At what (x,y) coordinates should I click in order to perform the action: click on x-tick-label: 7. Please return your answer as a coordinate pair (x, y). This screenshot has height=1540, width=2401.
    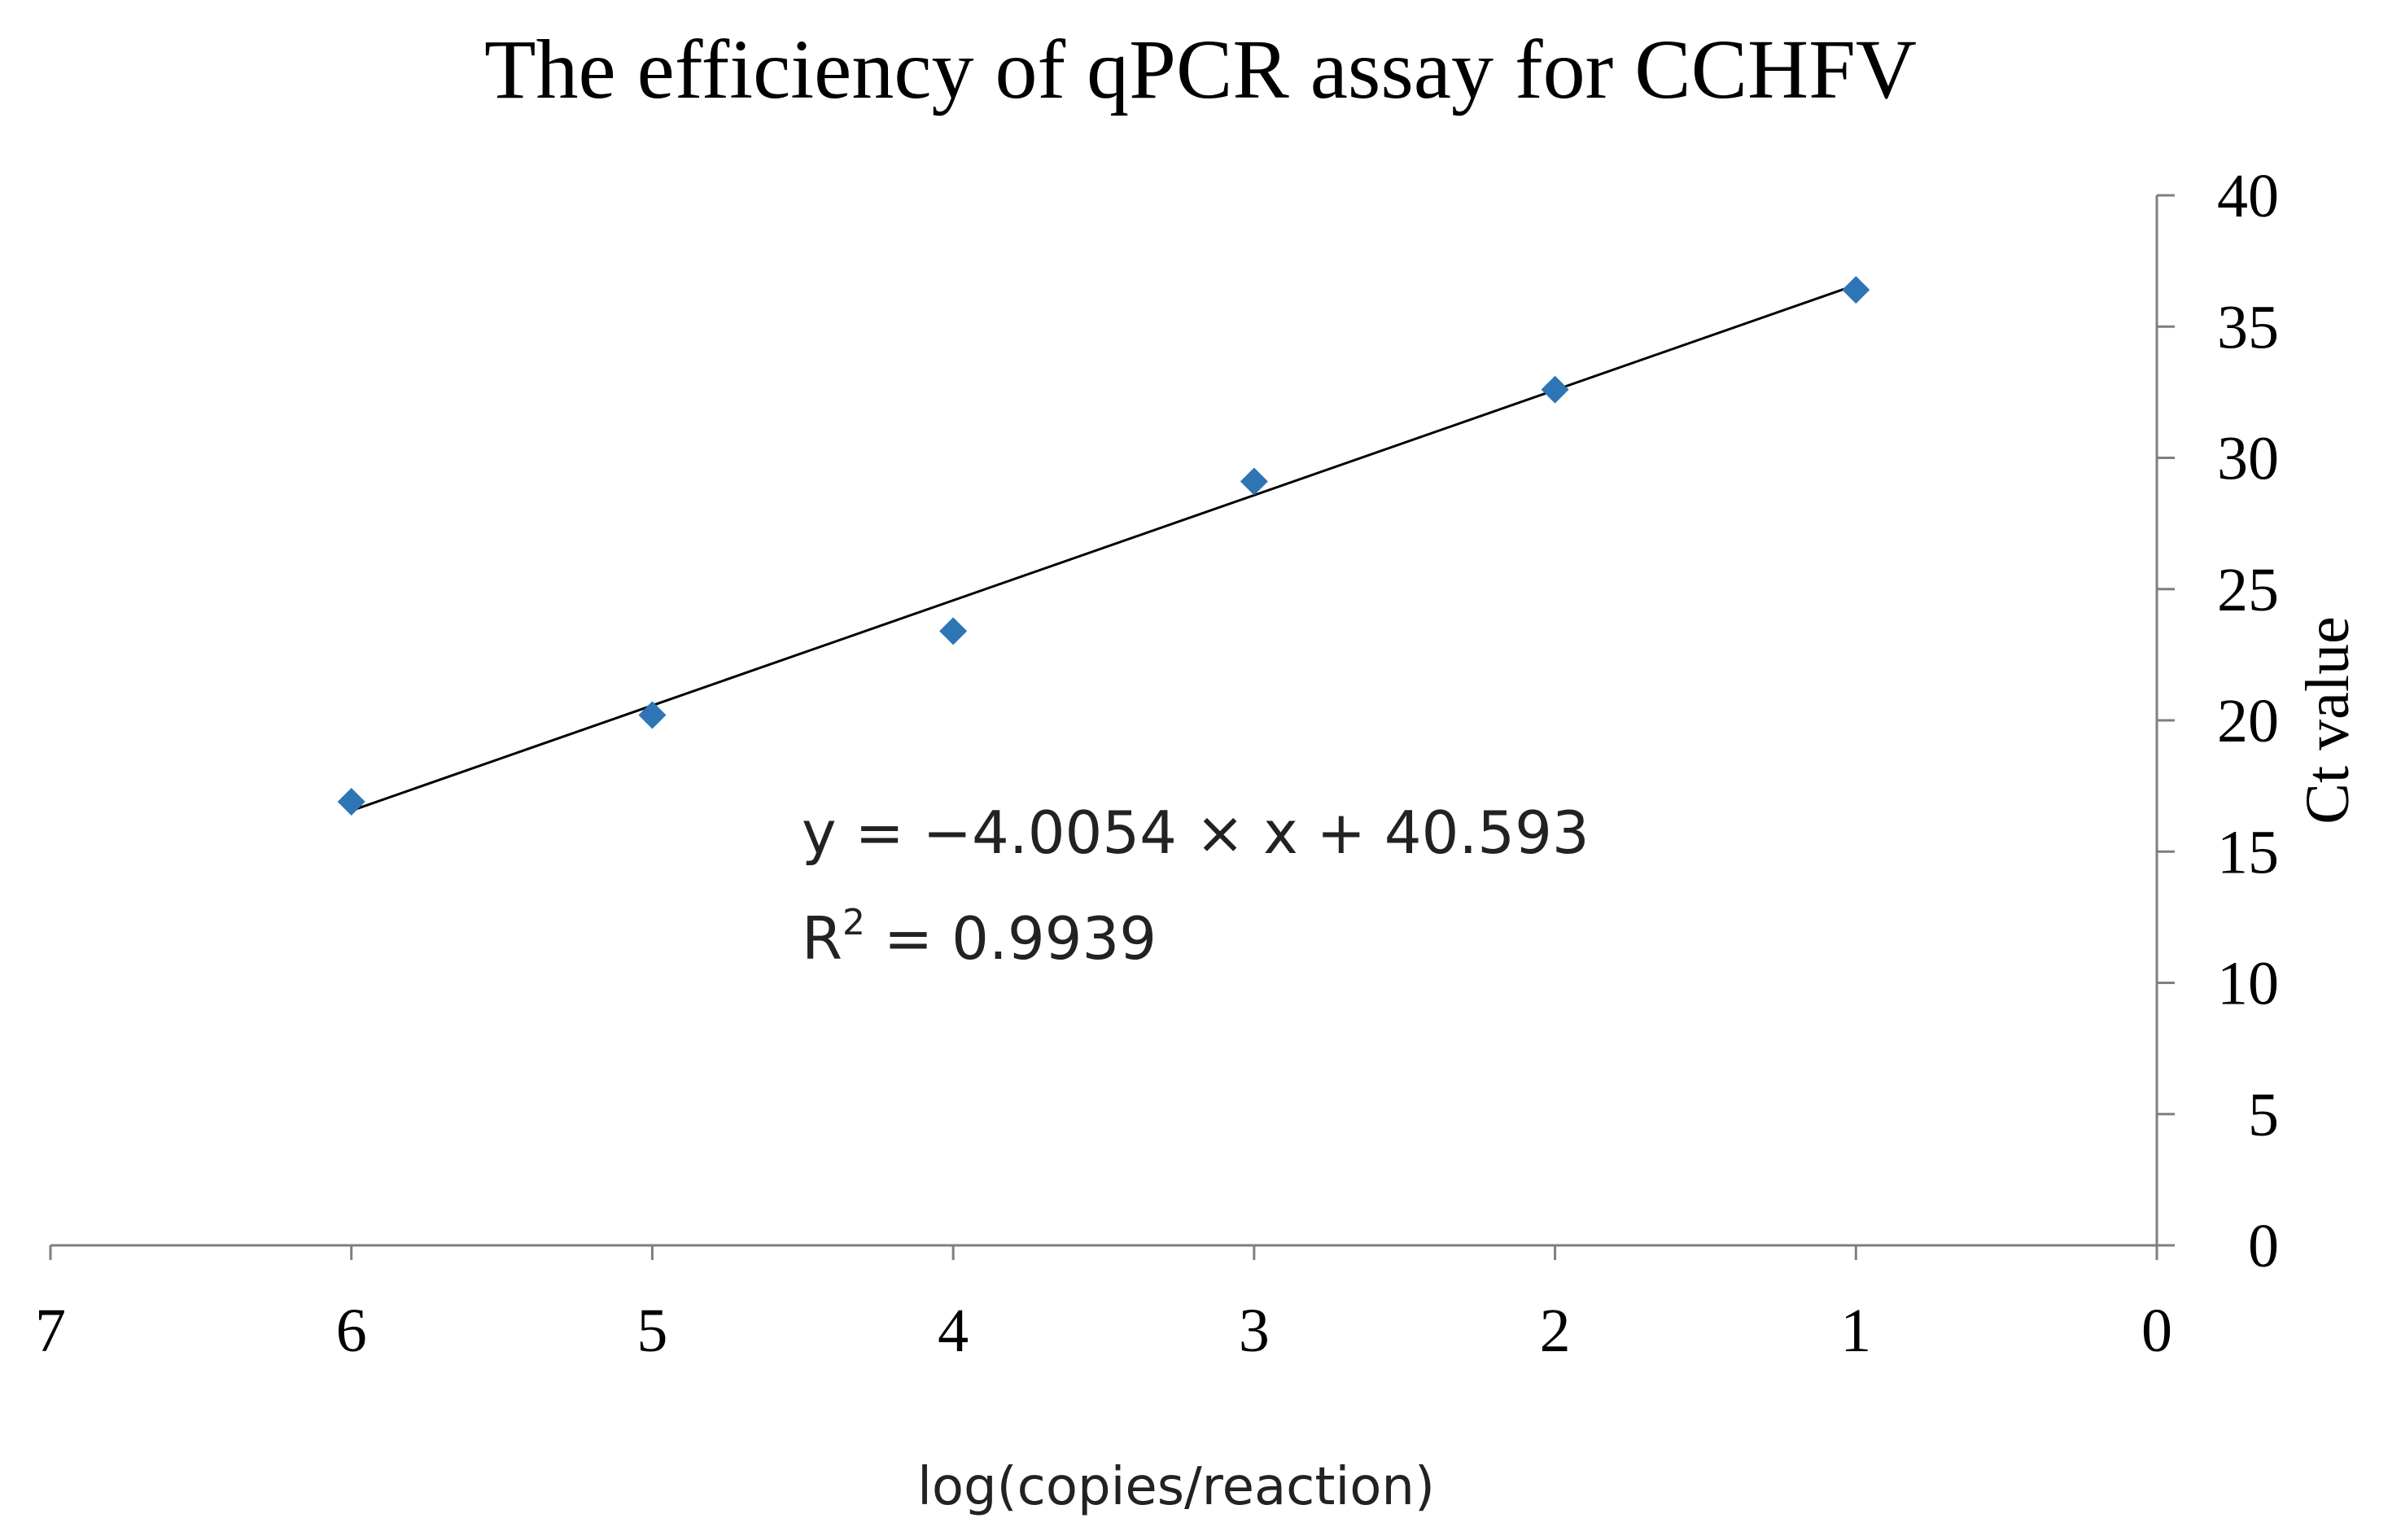
    Looking at the image, I should click on (50, 1331).